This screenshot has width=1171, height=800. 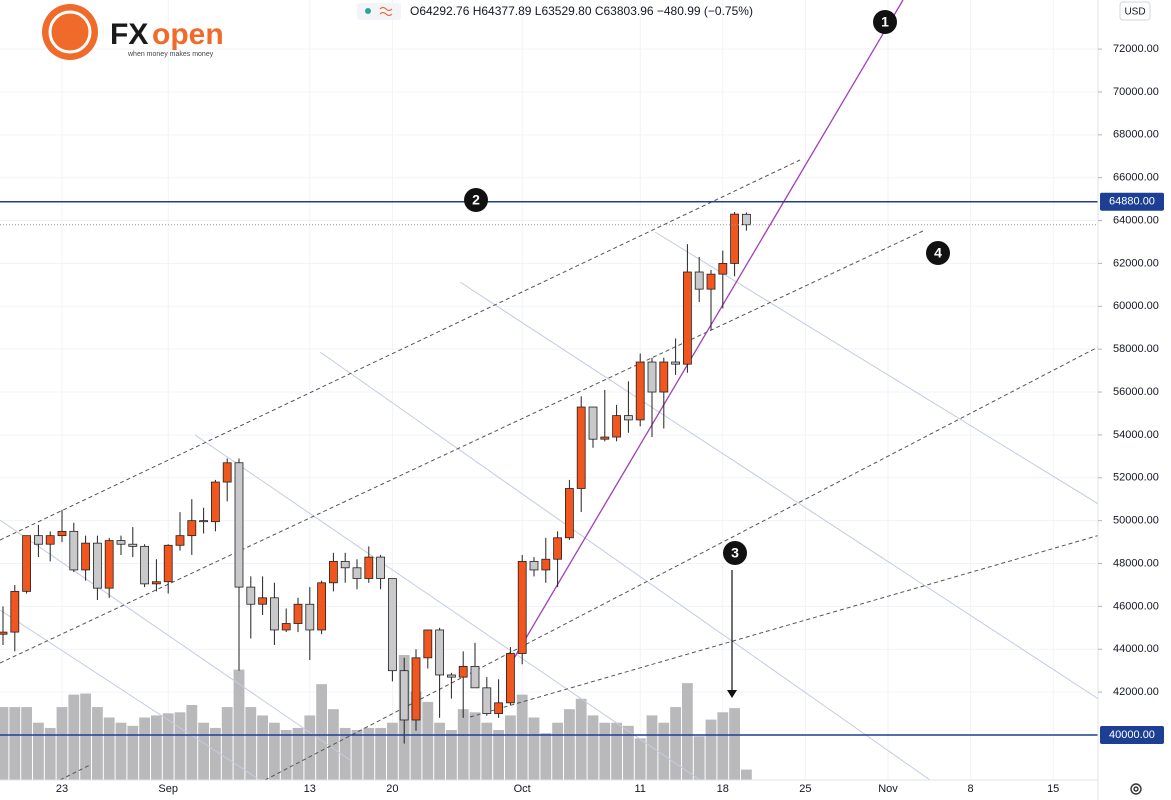 What do you see at coordinates (639, 789) in the screenshot?
I see `x-tick-label: 11` at bounding box center [639, 789].